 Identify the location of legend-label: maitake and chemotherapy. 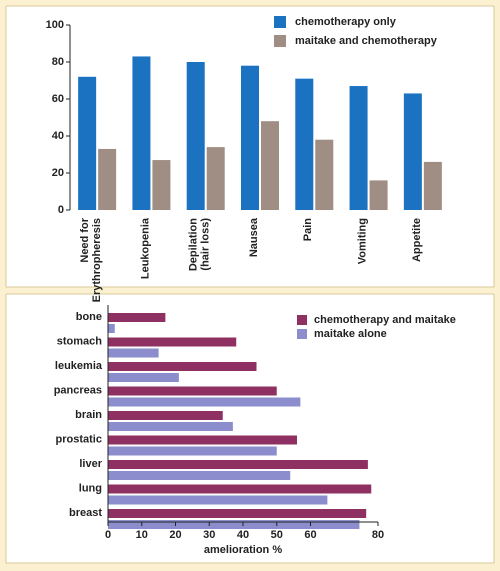
(366, 41).